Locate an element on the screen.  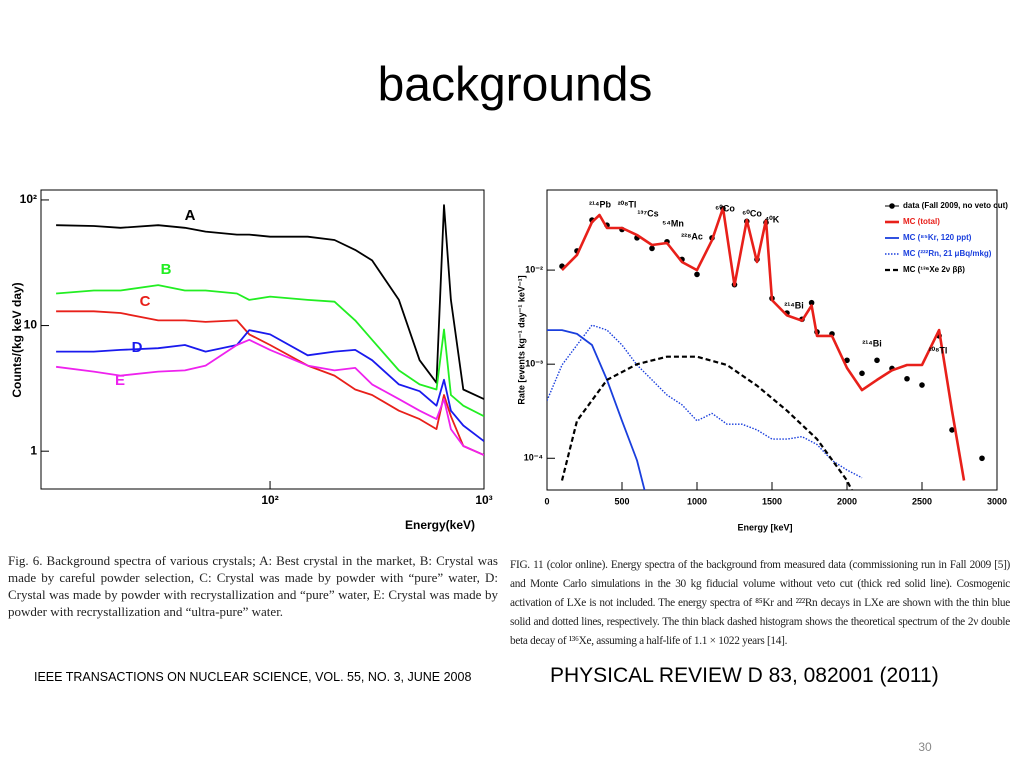
legend-label: data (Fall 2009, no veto cut) is located at coordinates (955, 205).